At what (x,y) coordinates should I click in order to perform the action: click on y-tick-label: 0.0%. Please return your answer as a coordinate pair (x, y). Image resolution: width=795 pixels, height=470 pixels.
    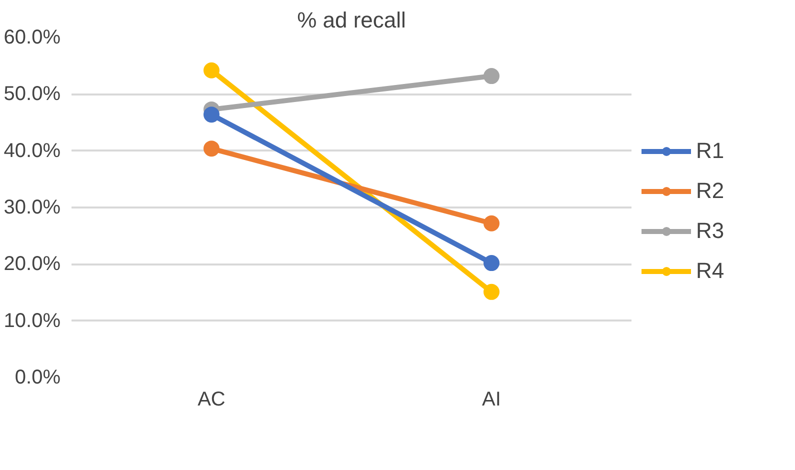
    Looking at the image, I should click on (37, 377).